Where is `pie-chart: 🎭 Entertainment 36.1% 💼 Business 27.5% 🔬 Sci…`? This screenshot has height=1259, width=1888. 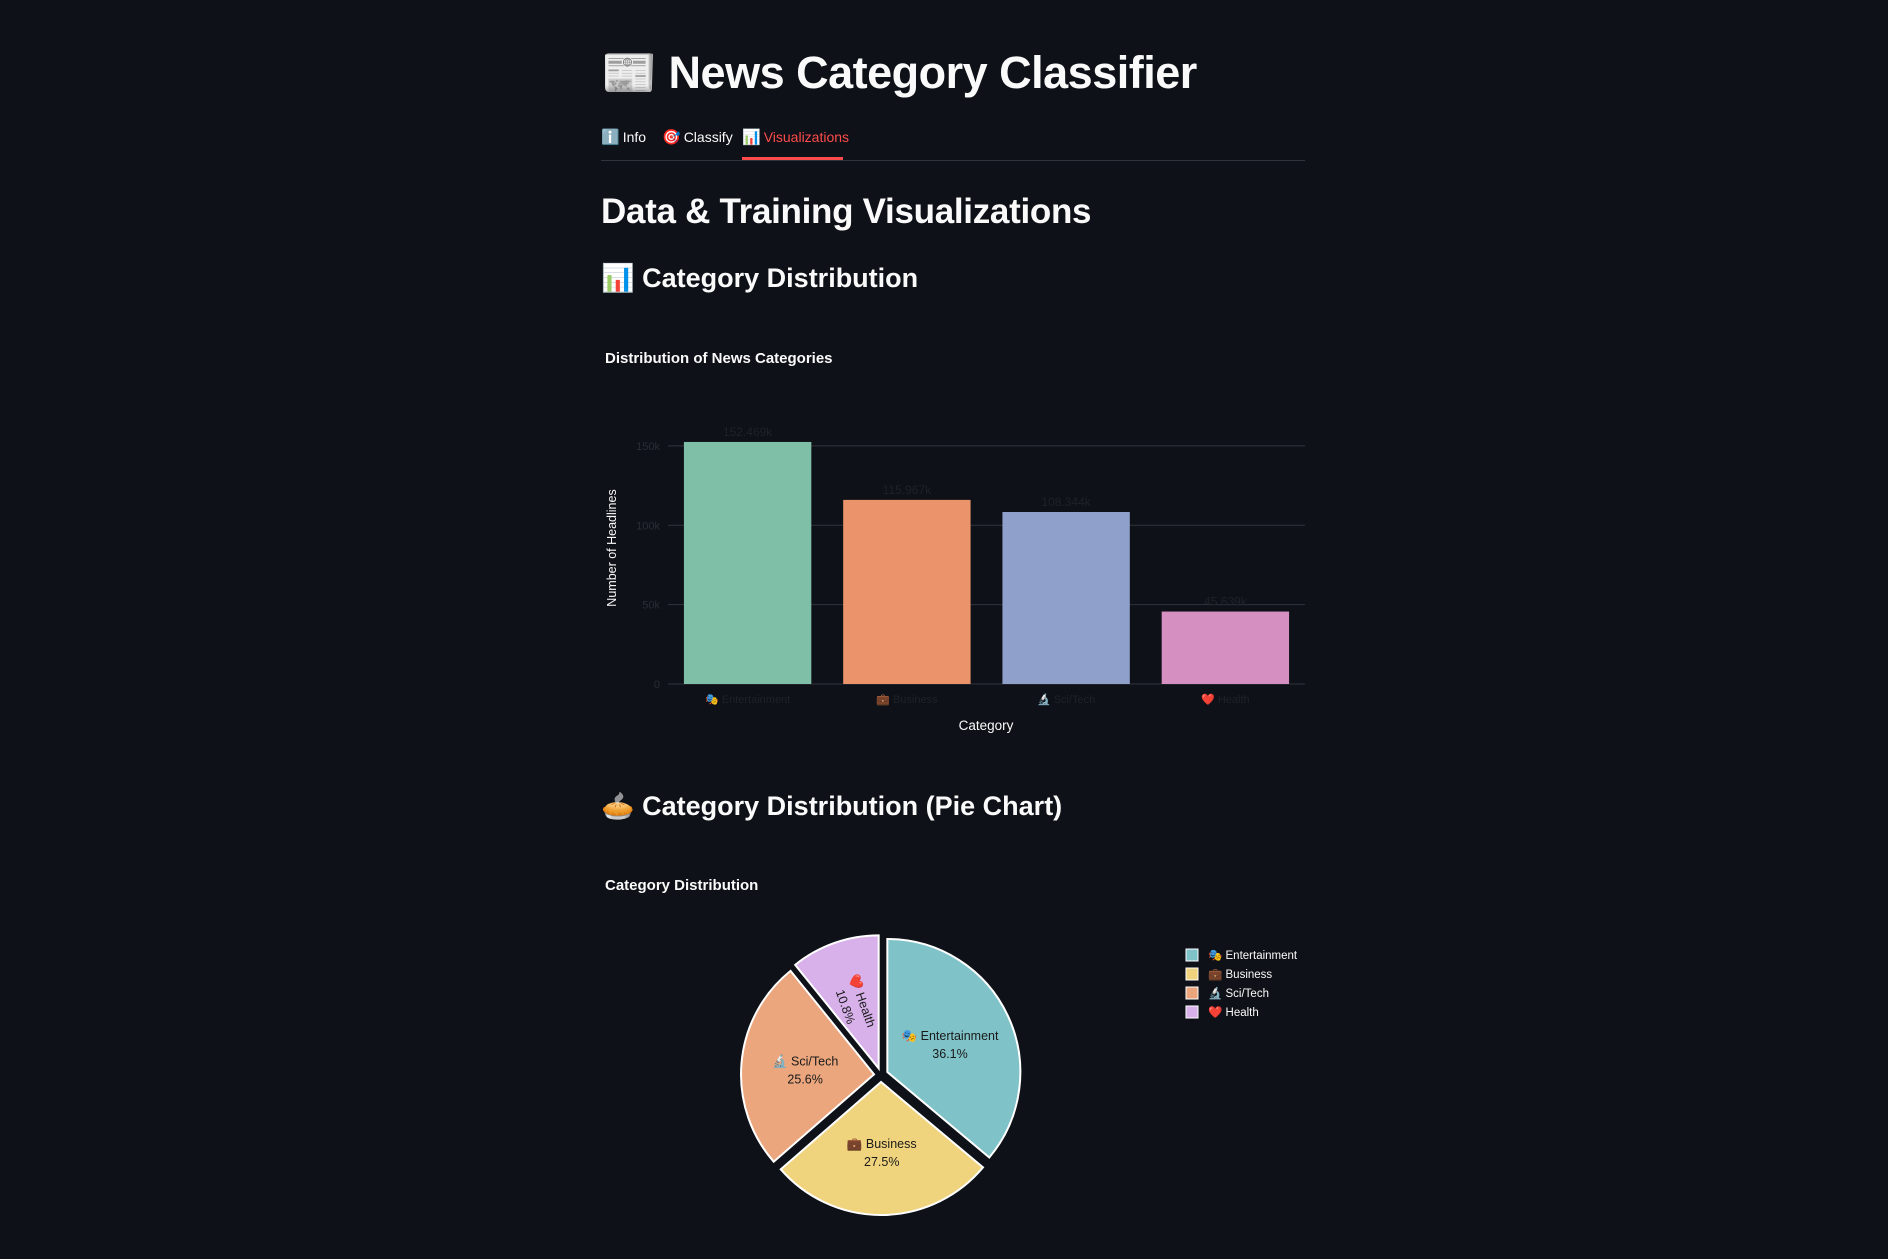
pie-chart: 🎭 Entertainment 36.1% 💼 Business 27.5% 🔬 Sci… is located at coordinates (1019, 1075).